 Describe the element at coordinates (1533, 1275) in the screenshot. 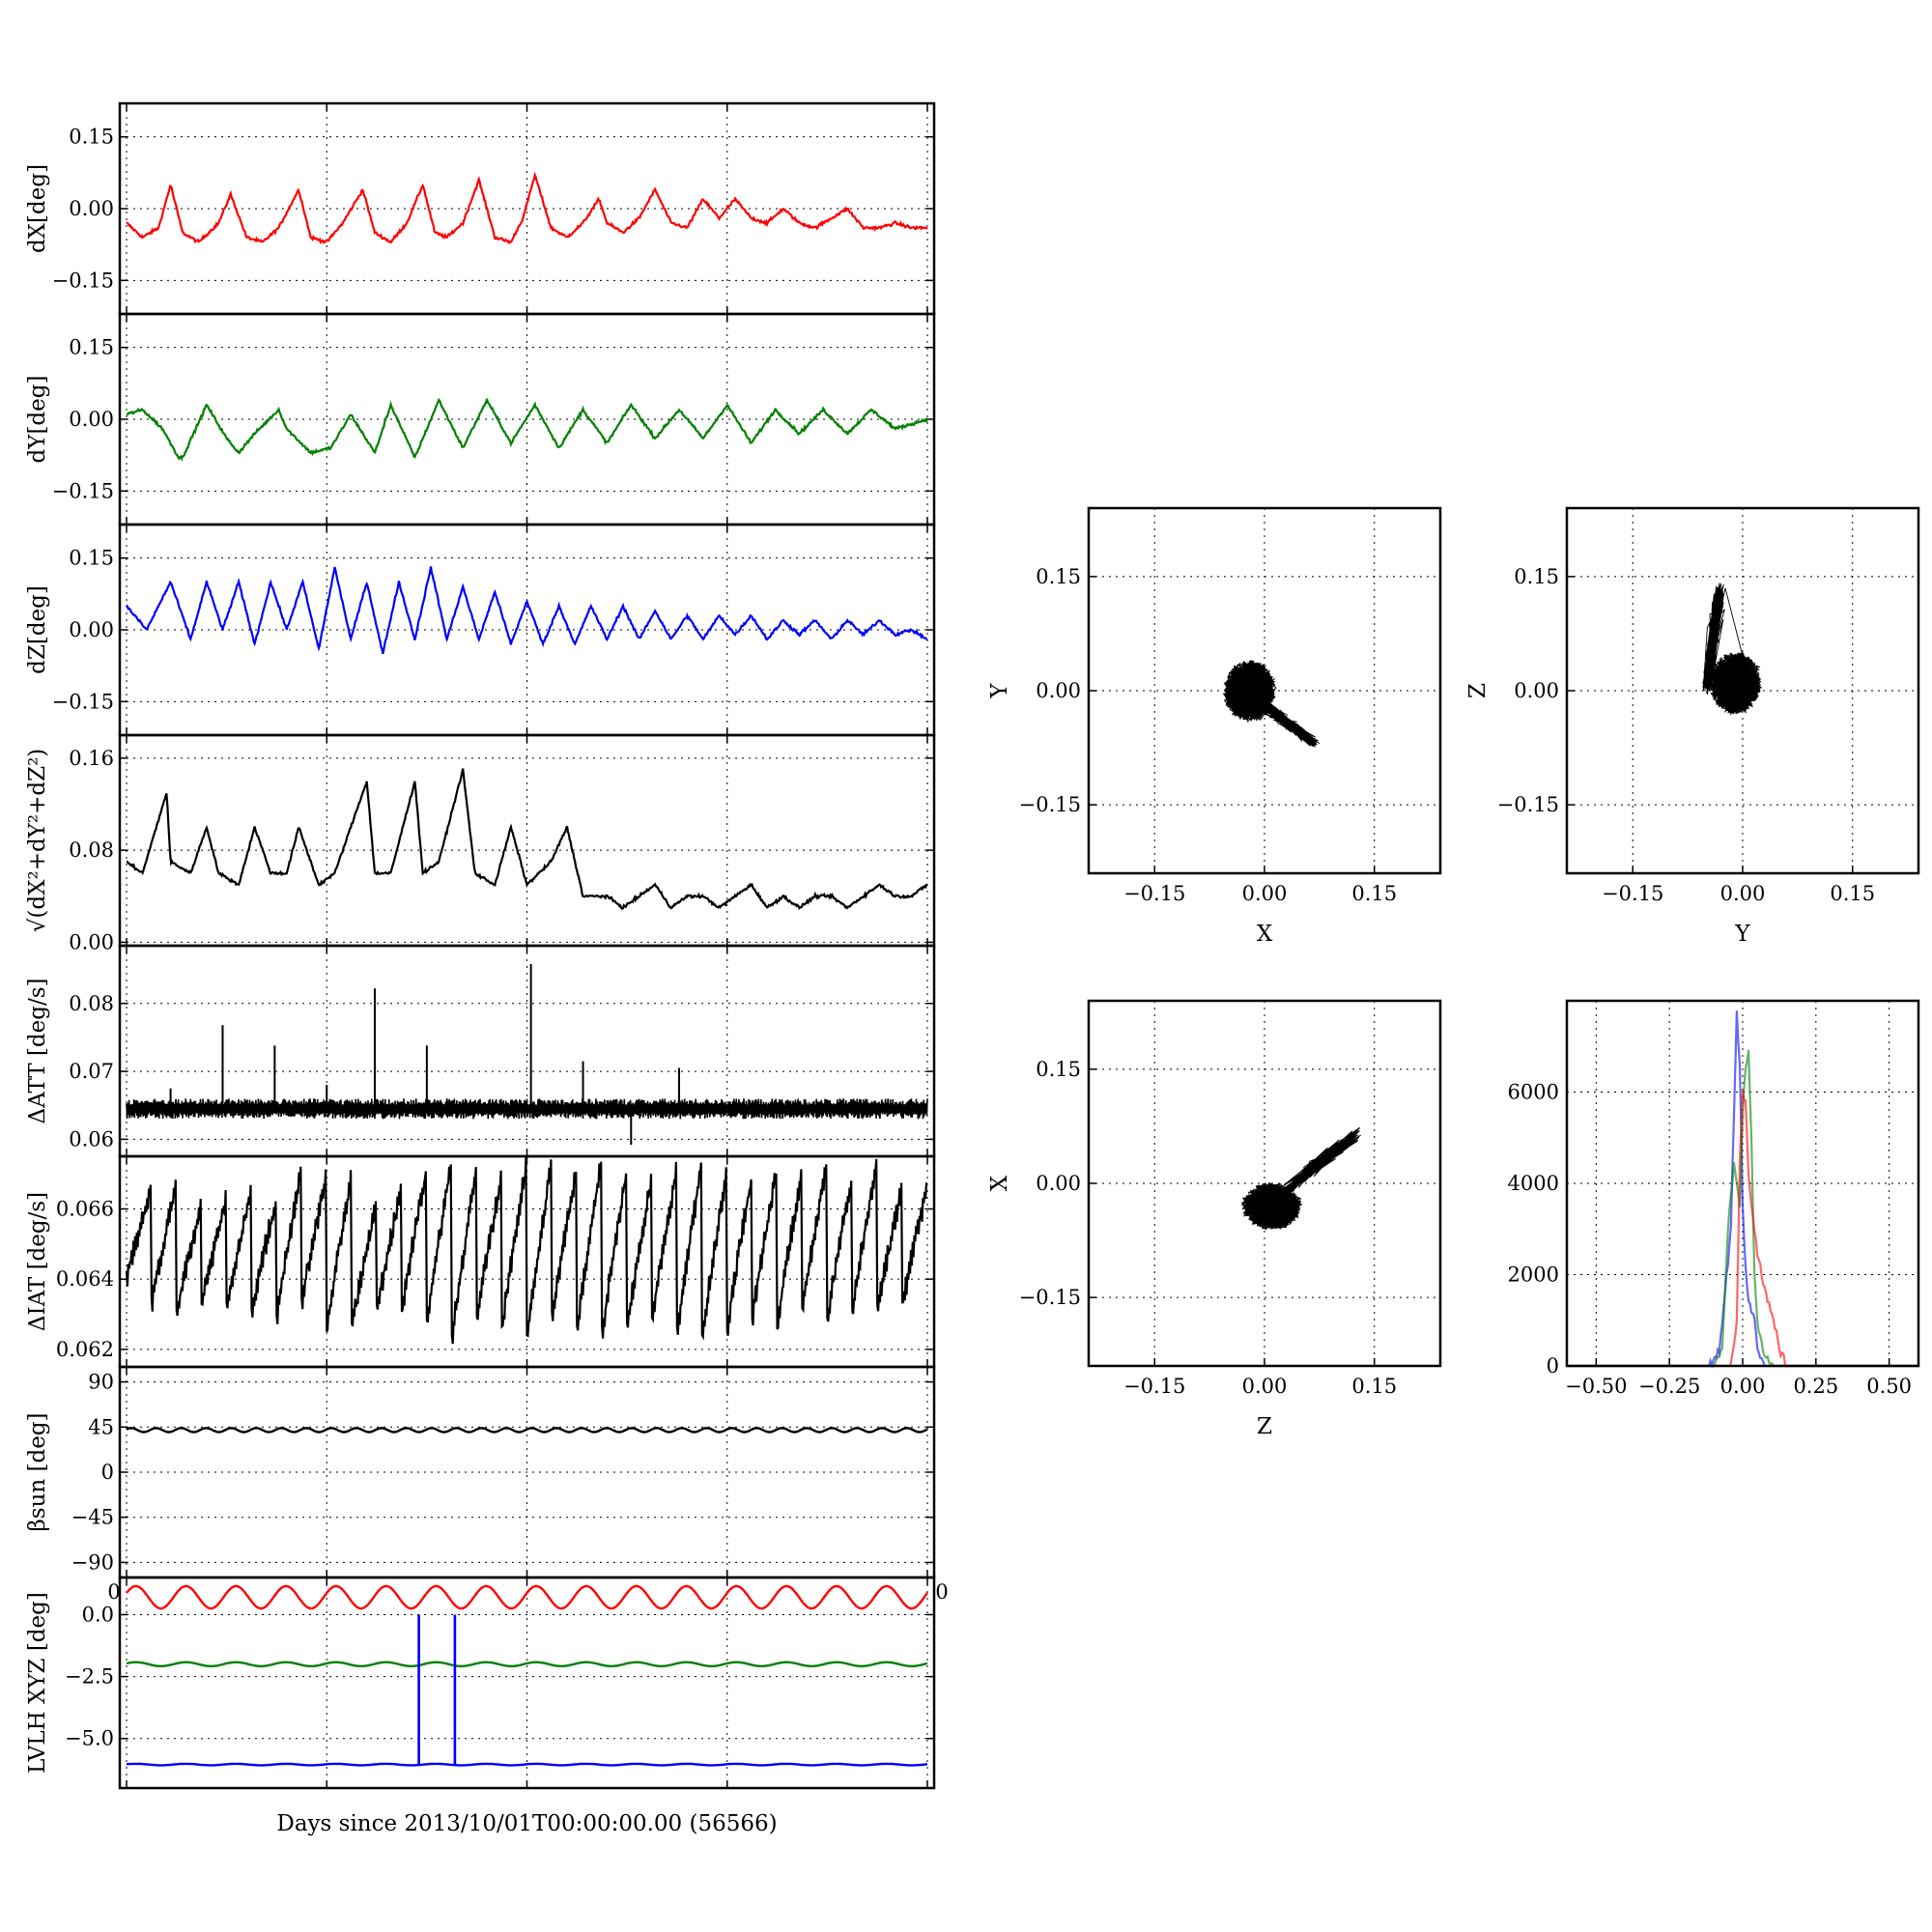

I see `y-tick-label: 2000` at that location.